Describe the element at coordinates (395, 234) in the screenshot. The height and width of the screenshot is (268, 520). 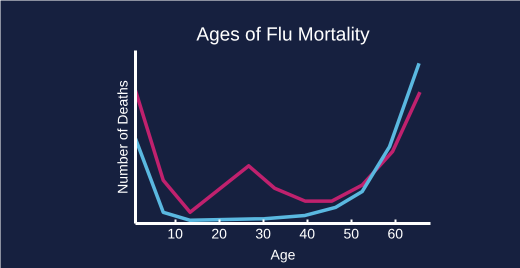
I see `x-tick-label: 60` at that location.